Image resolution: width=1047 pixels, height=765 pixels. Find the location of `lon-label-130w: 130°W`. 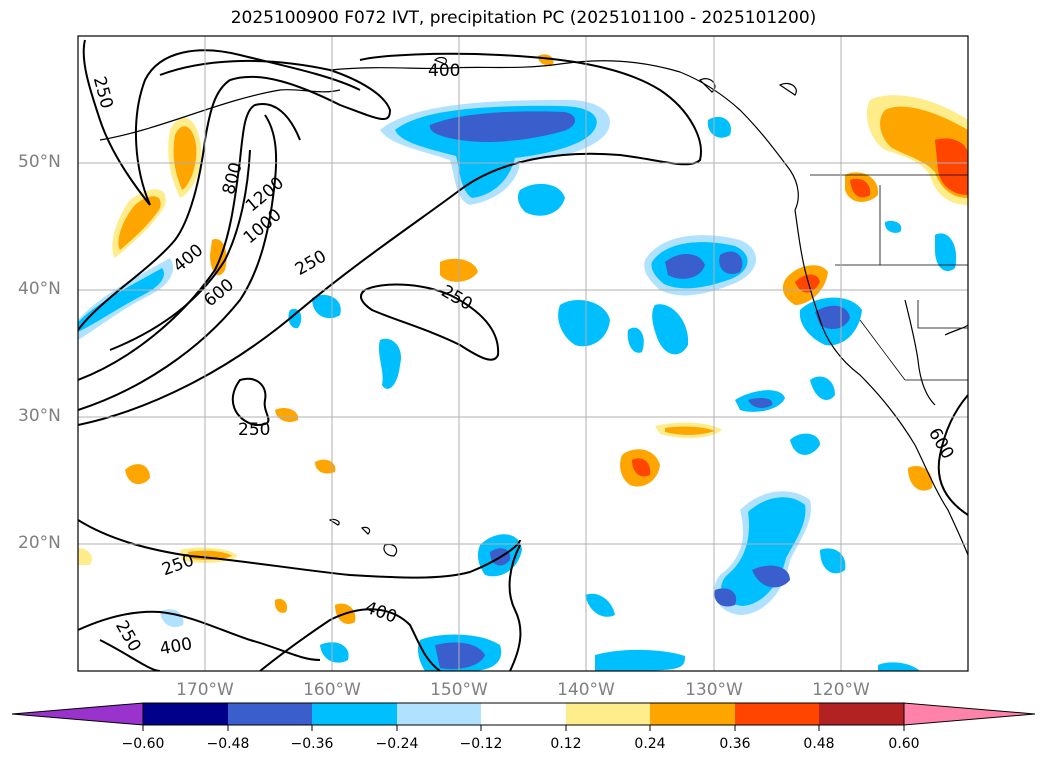

lon-label-130w: 130°W is located at coordinates (714, 690).